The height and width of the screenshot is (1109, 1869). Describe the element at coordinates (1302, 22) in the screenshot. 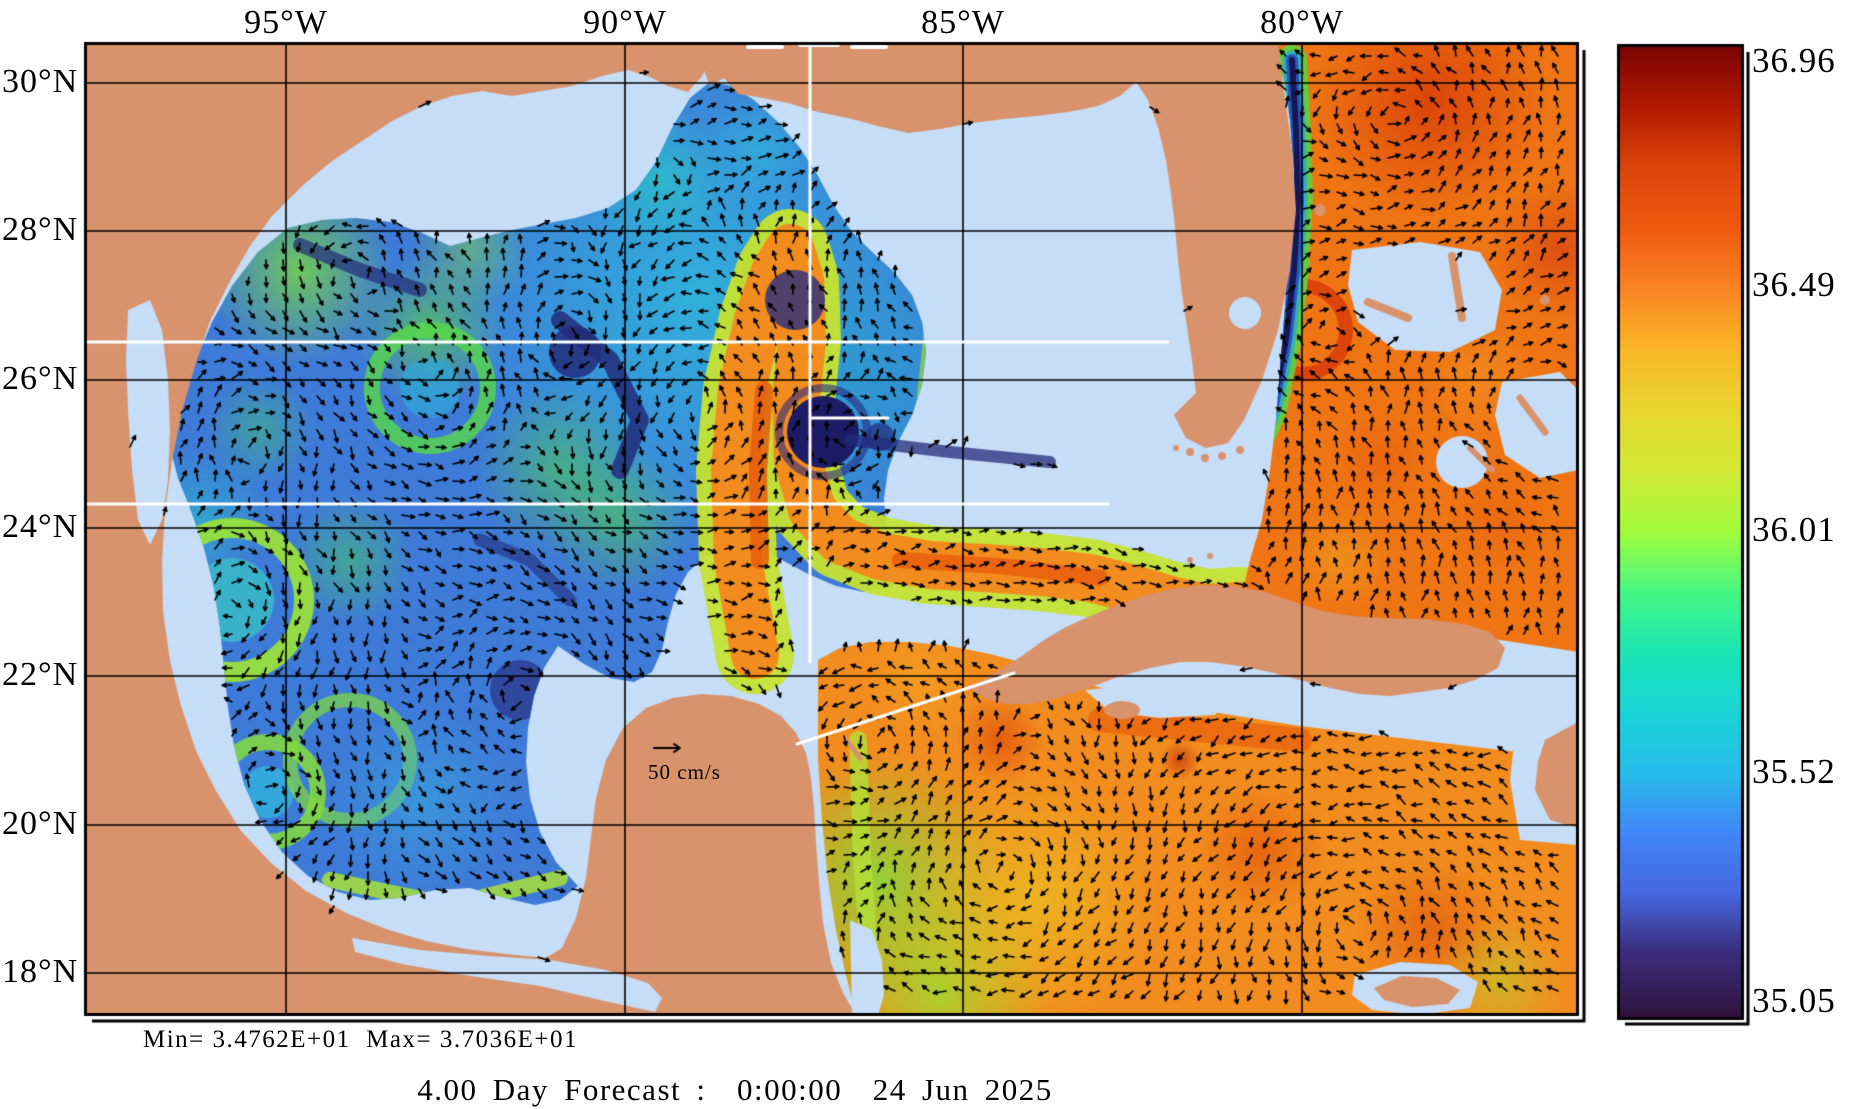

I see `lon-tick-label: 80°W` at that location.